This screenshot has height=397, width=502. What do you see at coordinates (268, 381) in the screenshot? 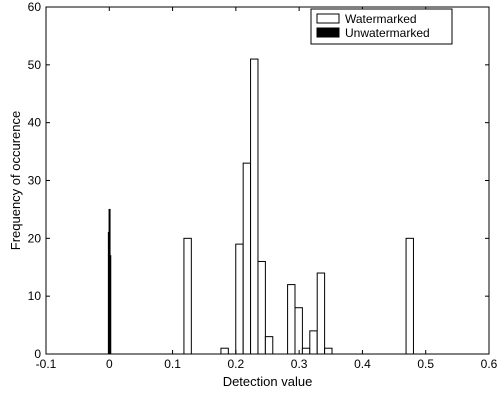
I see `x-axis-label: Detection value` at bounding box center [268, 381].